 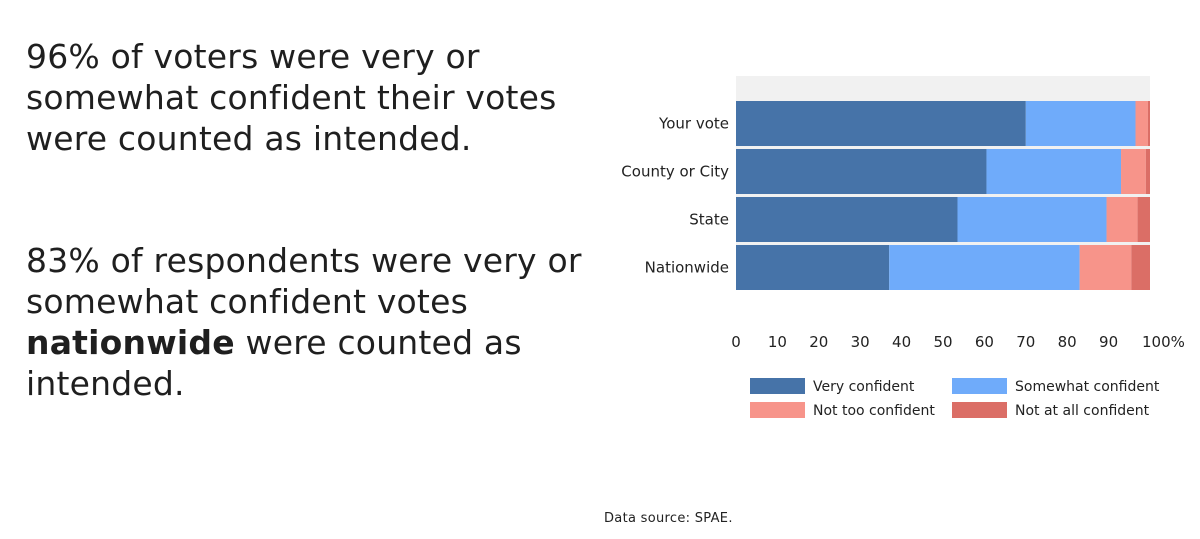 I want to click on category-labels: Your vote County or City State Nationwide, so click(x=675, y=196).